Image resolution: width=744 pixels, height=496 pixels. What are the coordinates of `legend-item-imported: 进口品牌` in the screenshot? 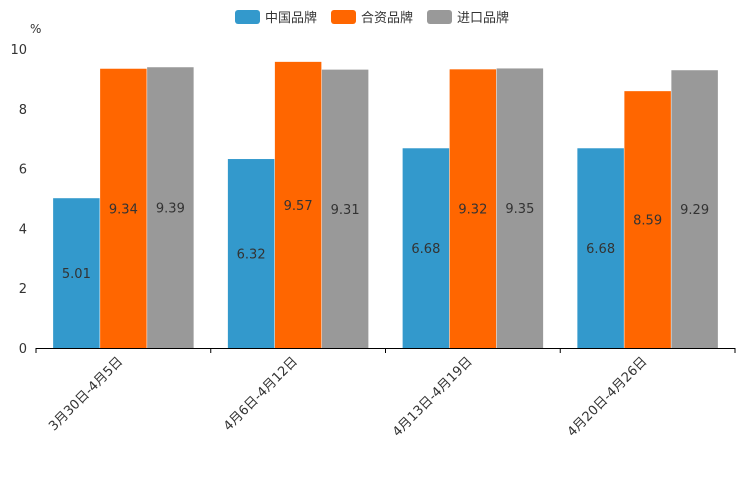 It's located at (468, 16).